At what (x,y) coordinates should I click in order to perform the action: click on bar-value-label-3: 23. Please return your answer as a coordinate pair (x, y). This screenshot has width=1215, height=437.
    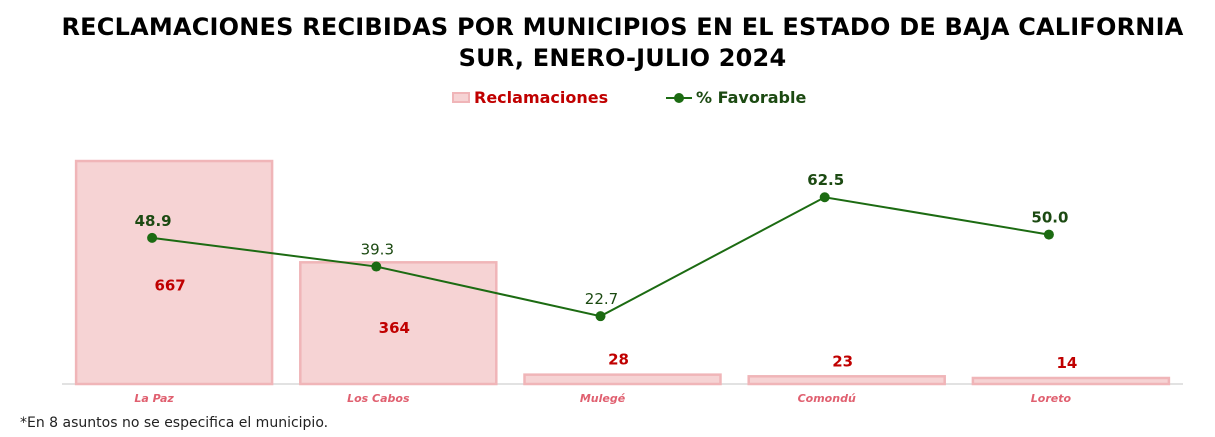
    Looking at the image, I should click on (842, 361).